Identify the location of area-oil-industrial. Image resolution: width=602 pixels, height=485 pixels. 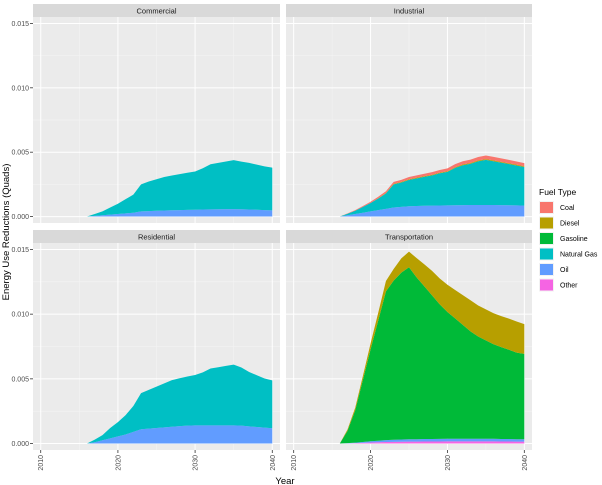
(432, 210).